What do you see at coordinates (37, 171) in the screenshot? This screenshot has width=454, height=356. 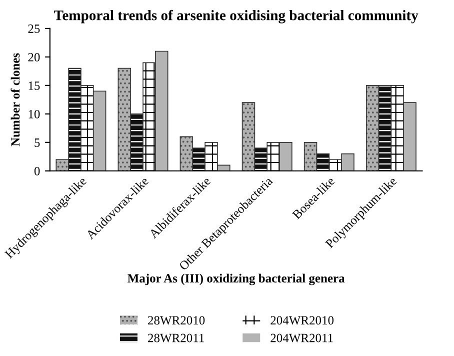 I see `y-tick-label: 0` at bounding box center [37, 171].